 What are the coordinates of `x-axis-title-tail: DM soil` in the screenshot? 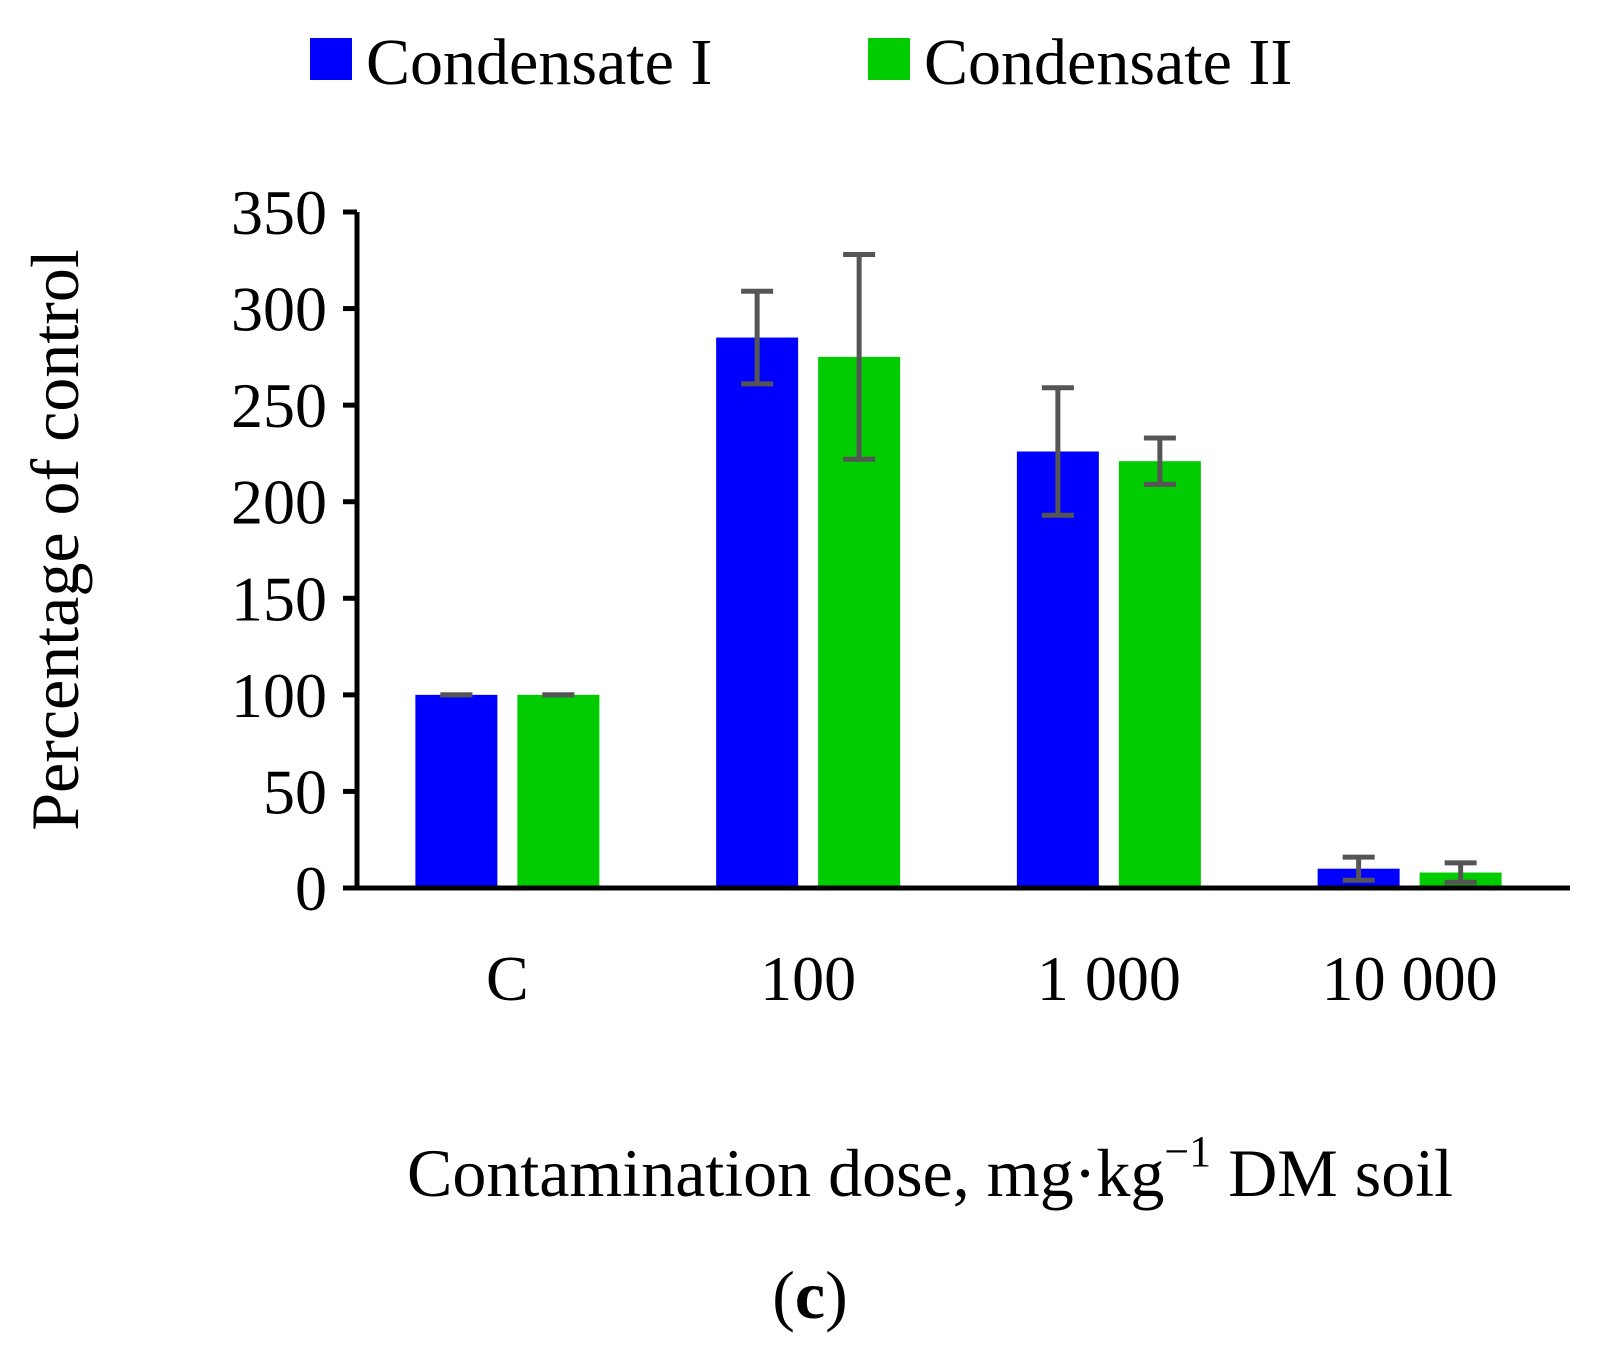 It's located at (1332, 1173).